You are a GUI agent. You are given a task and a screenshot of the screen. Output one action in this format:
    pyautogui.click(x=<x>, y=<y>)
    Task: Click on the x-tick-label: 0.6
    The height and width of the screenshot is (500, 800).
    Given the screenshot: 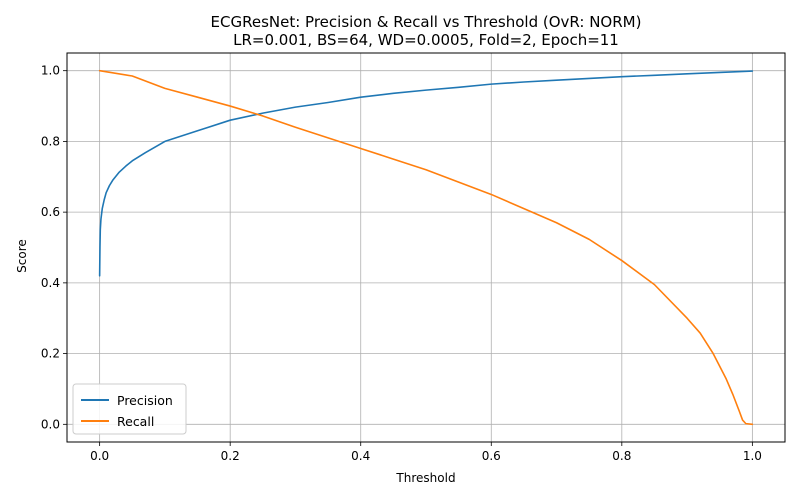 What is the action you would take?
    pyautogui.click(x=491, y=456)
    